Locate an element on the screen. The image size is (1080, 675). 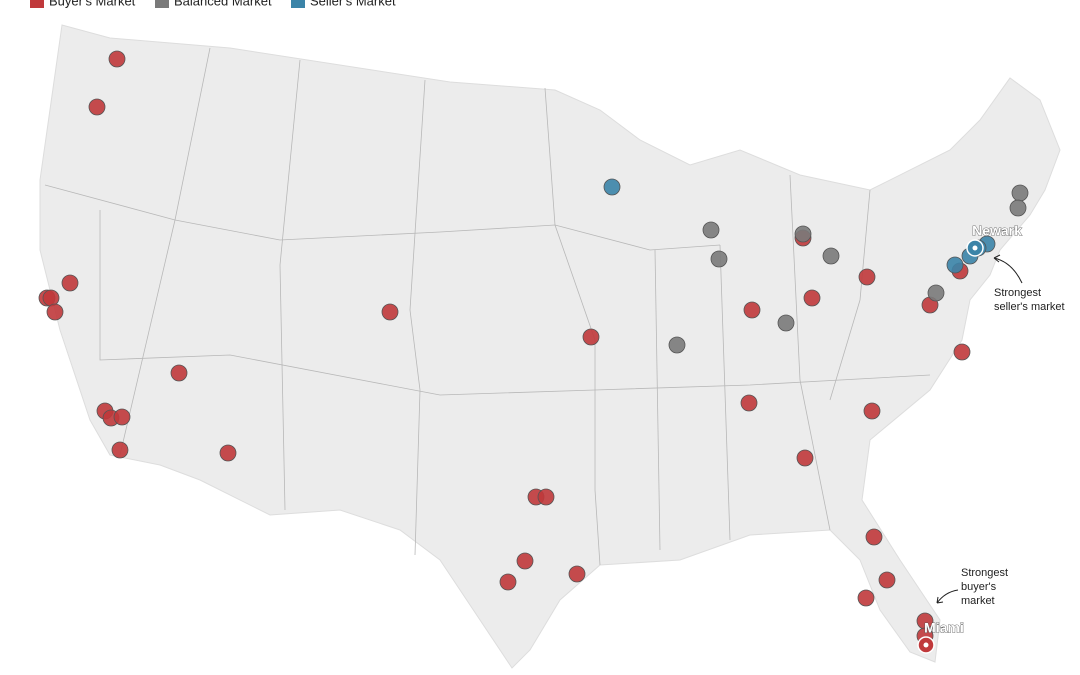
annotation: Strongest buyer's market is located at coordinates (986, 587).